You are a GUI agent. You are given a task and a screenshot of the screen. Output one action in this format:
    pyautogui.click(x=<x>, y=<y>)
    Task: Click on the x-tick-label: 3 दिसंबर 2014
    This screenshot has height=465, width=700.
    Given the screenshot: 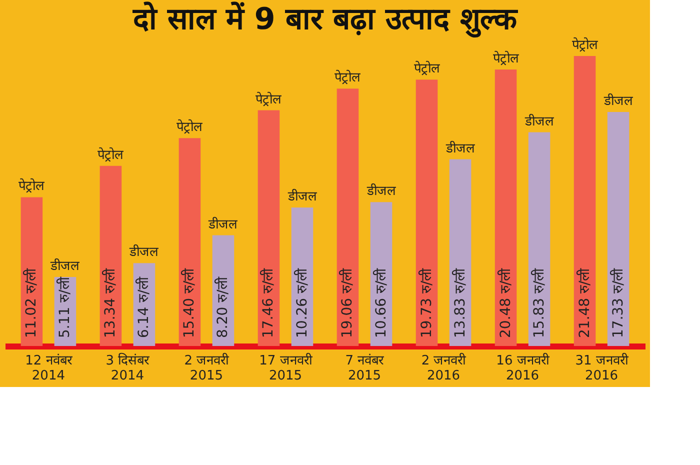 What is the action you would take?
    pyautogui.click(x=128, y=368)
    